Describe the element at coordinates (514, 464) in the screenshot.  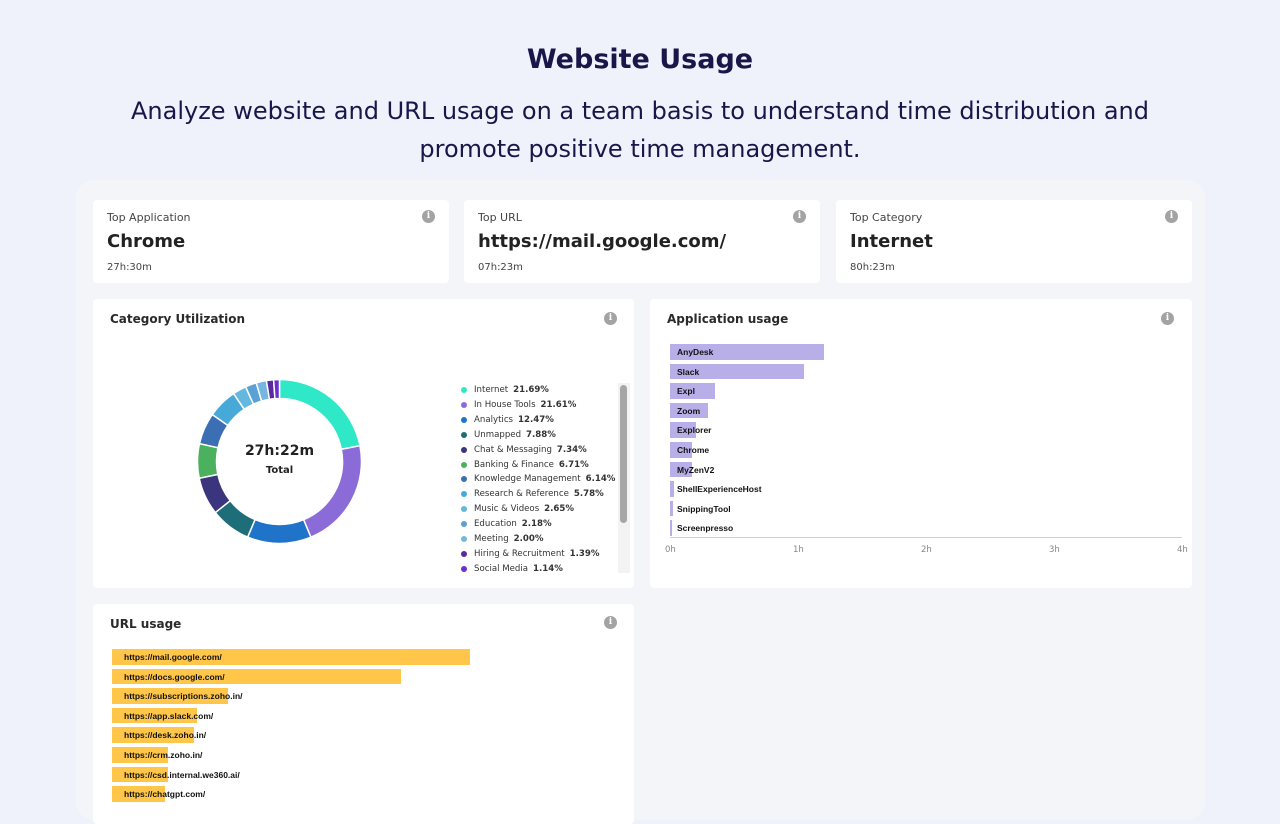
I see `legend-label: Banking & Finance` at that location.